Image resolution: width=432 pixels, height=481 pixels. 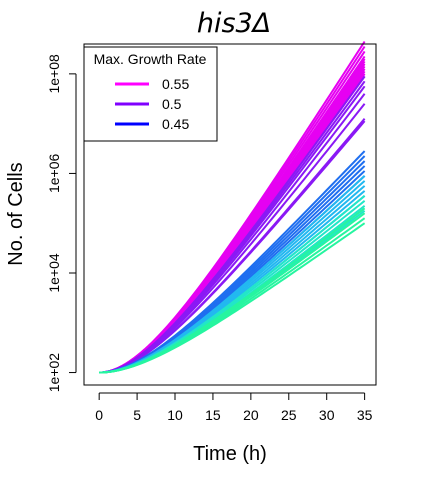 I want to click on x-tick-label: 35, so click(x=365, y=415).